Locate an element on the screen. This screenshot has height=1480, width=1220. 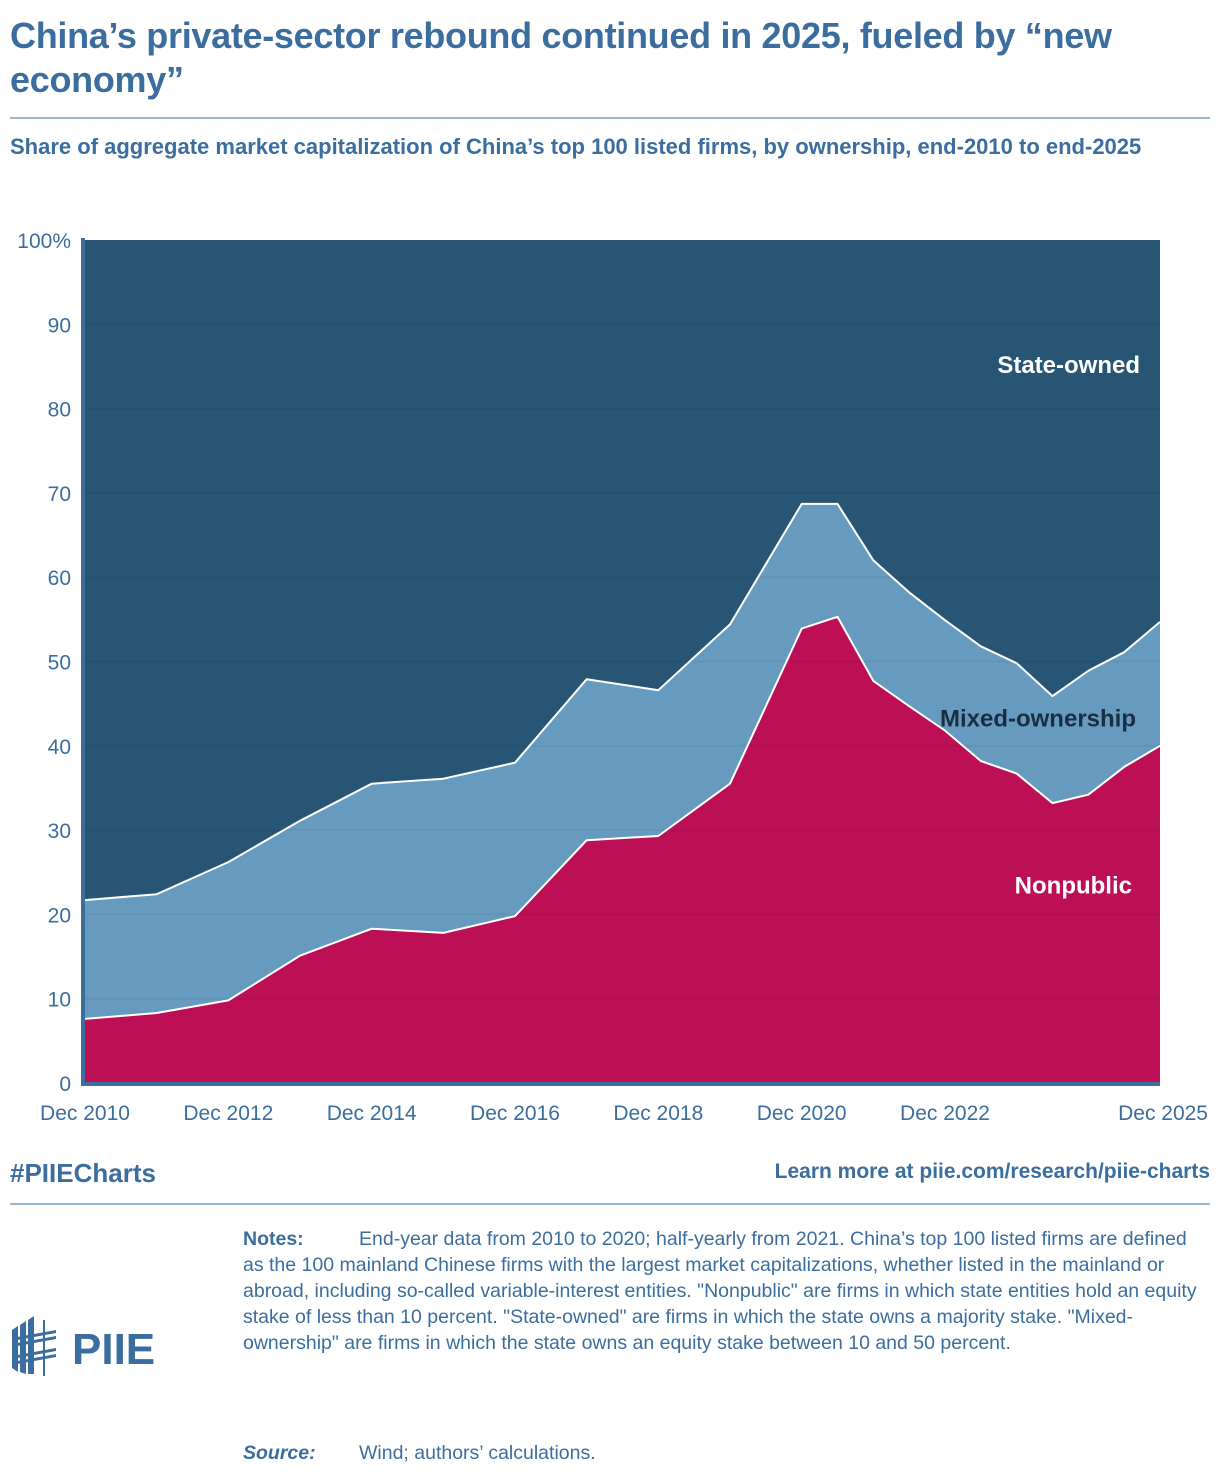
hashtag: #PIIECharts is located at coordinates (83, 1173).